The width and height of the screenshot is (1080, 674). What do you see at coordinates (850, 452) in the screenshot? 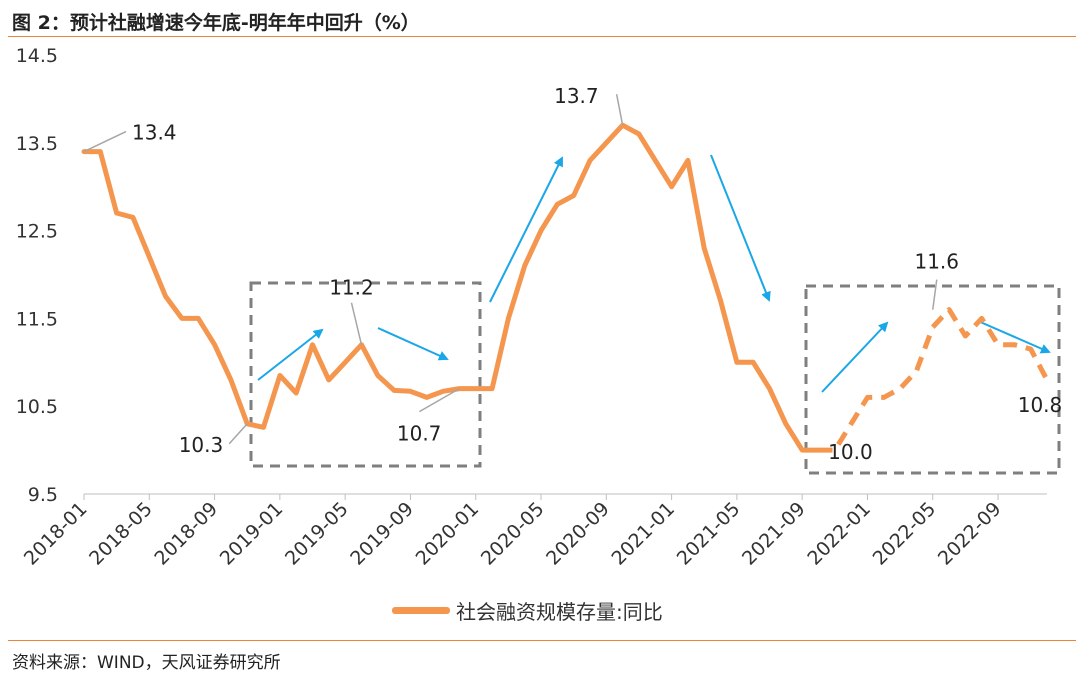
I see `data-label: 10.0` at bounding box center [850, 452].